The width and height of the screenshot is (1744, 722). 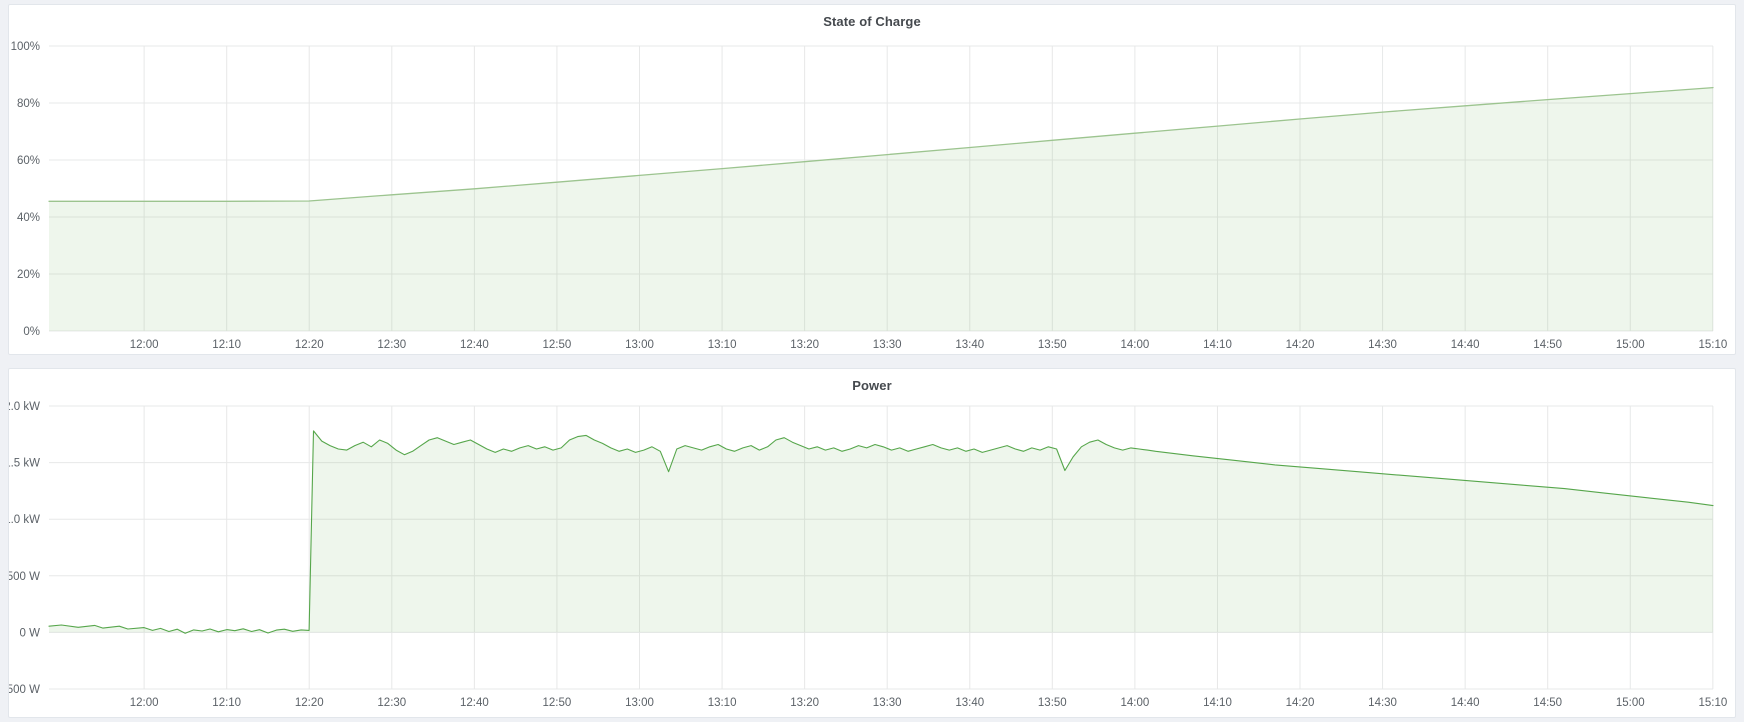 I want to click on svg-text: 20%, so click(x=28, y=275).